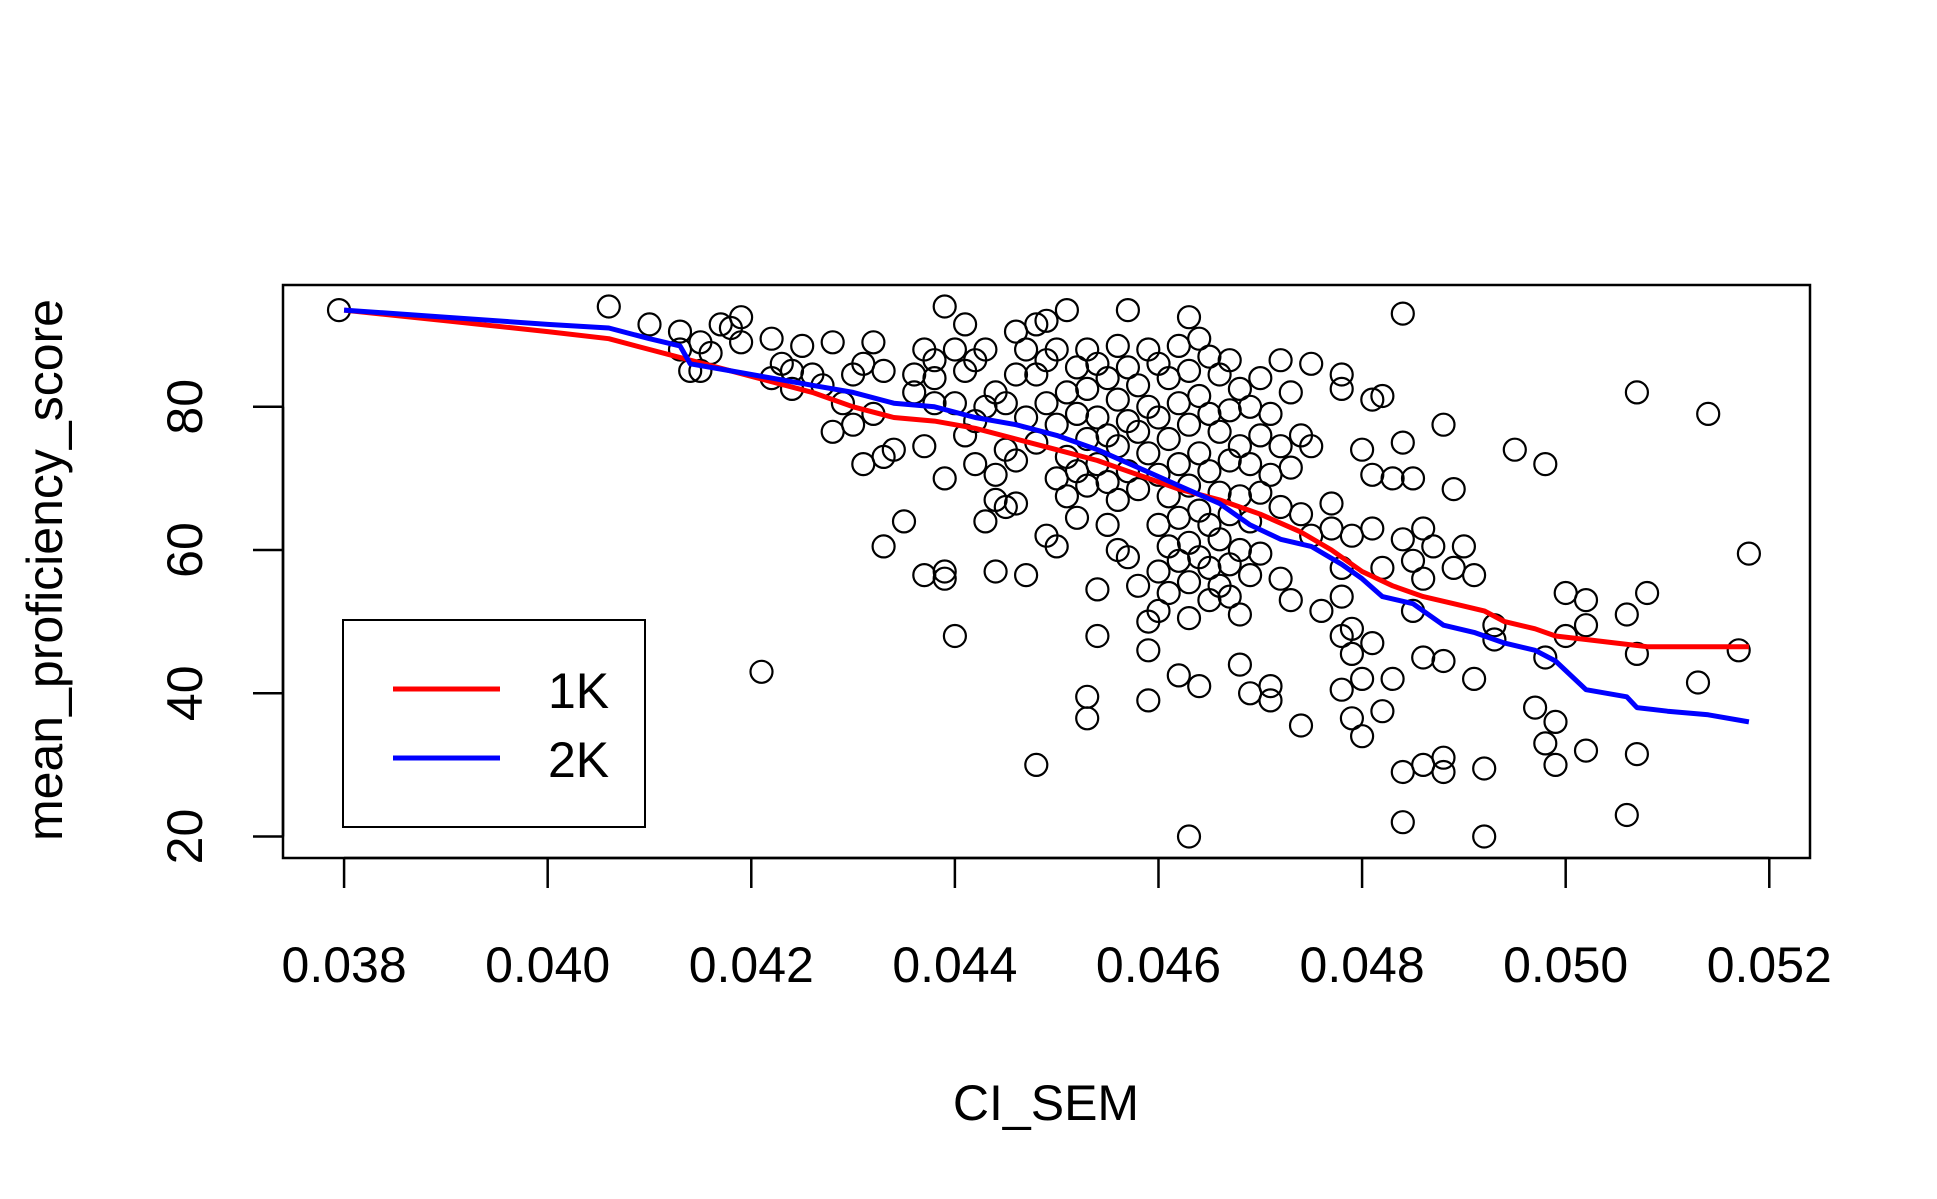  I want to click on x-tick-label: 0.048, so click(1362, 965).